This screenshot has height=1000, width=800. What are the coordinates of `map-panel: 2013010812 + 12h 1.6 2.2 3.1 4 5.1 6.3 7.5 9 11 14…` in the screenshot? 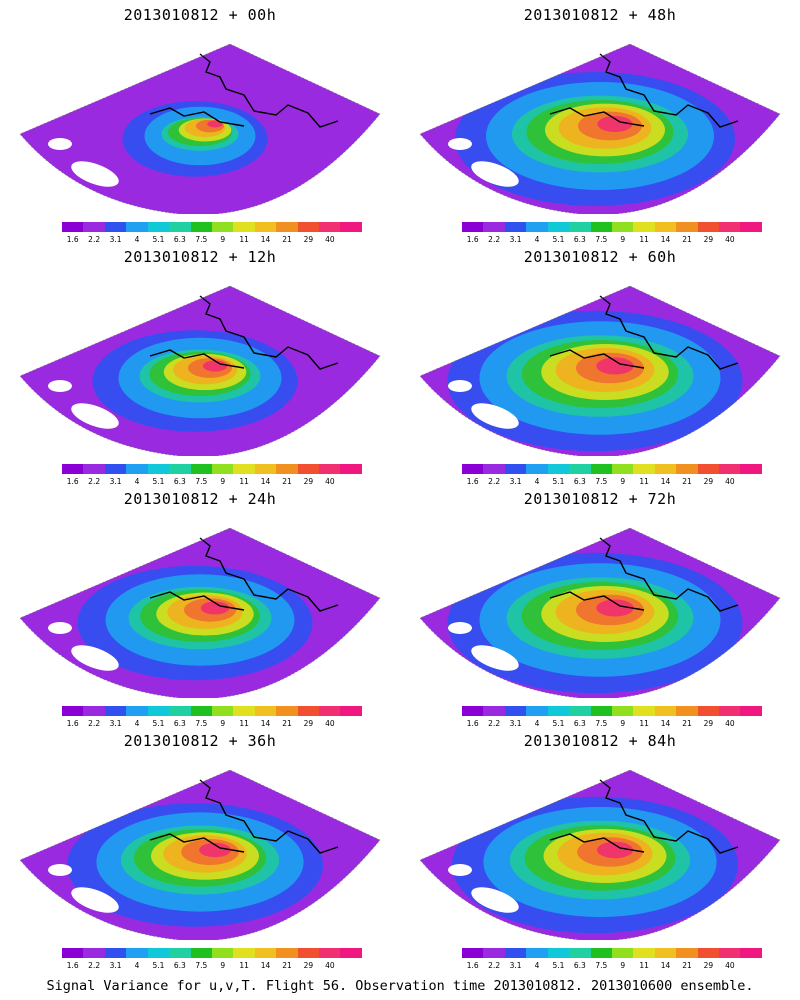 It's located at (200, 364).